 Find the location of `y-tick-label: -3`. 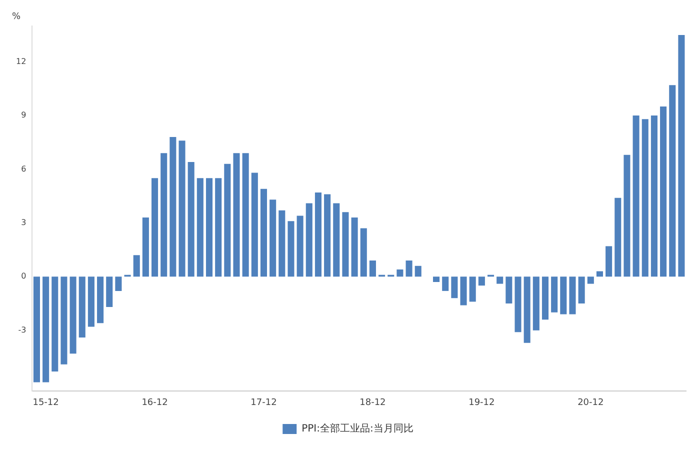

y-tick-label: -3 is located at coordinates (22, 329).